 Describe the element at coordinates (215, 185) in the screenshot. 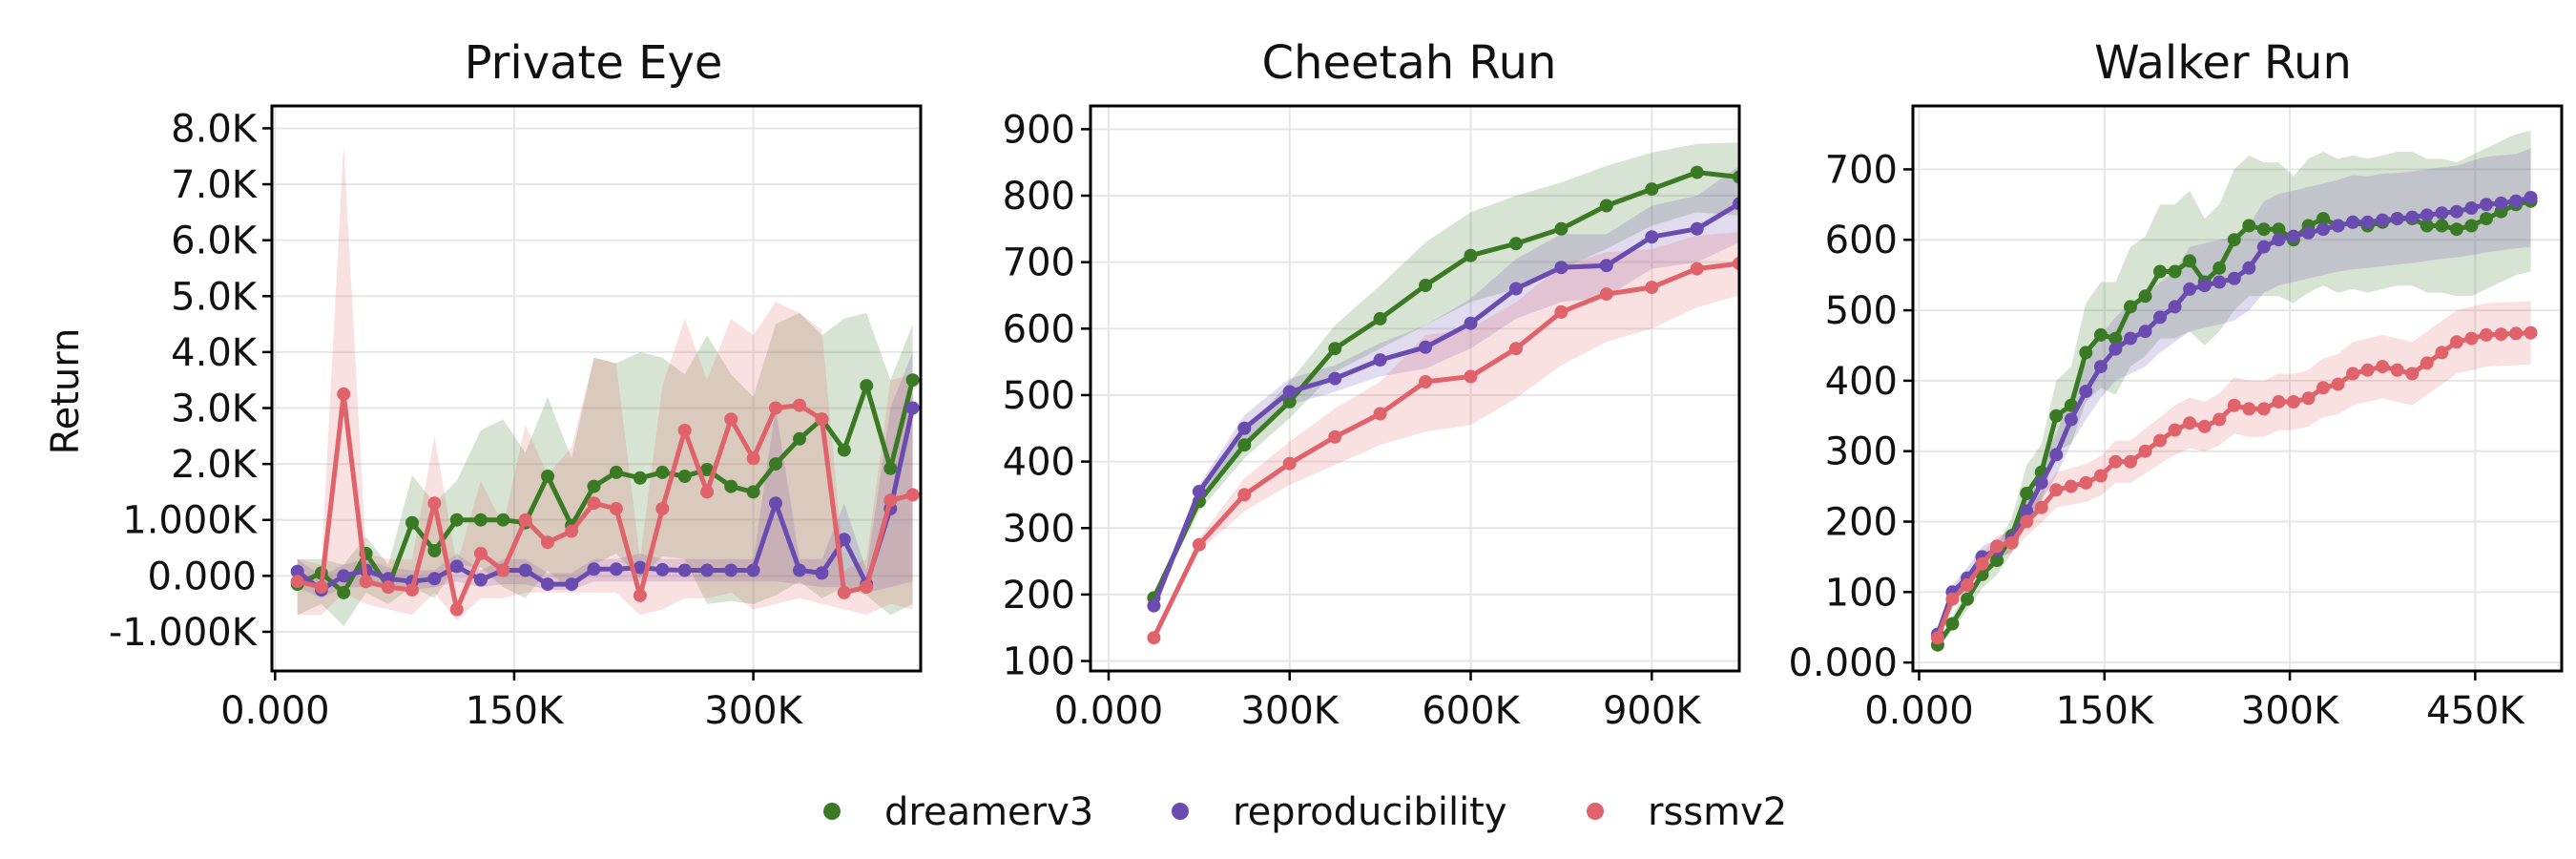

I see `y-tick-label: 7.0K` at that location.